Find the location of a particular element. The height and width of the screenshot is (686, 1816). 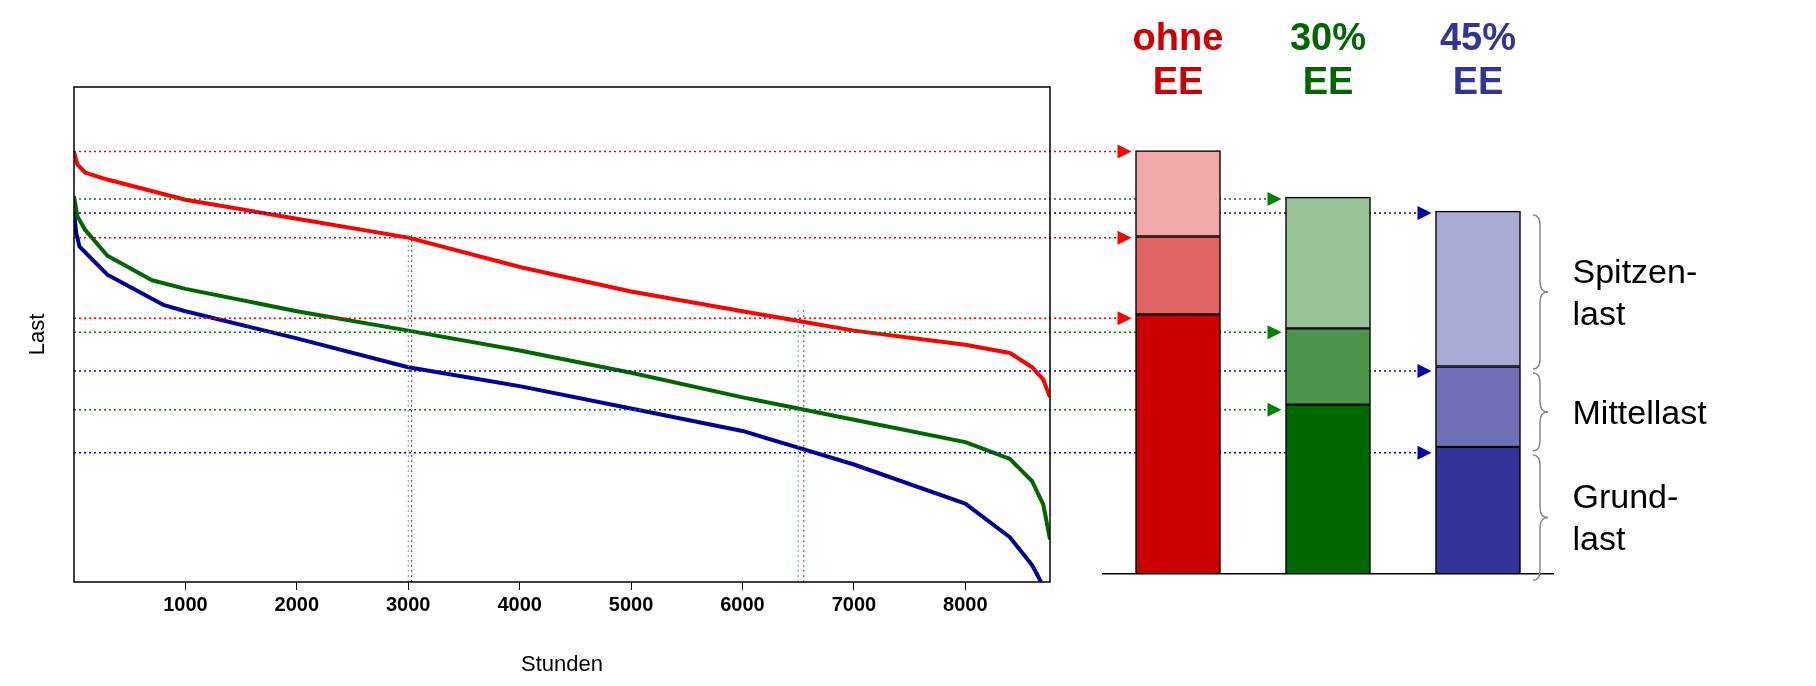

y-axis-title: Last is located at coordinates (37, 334).